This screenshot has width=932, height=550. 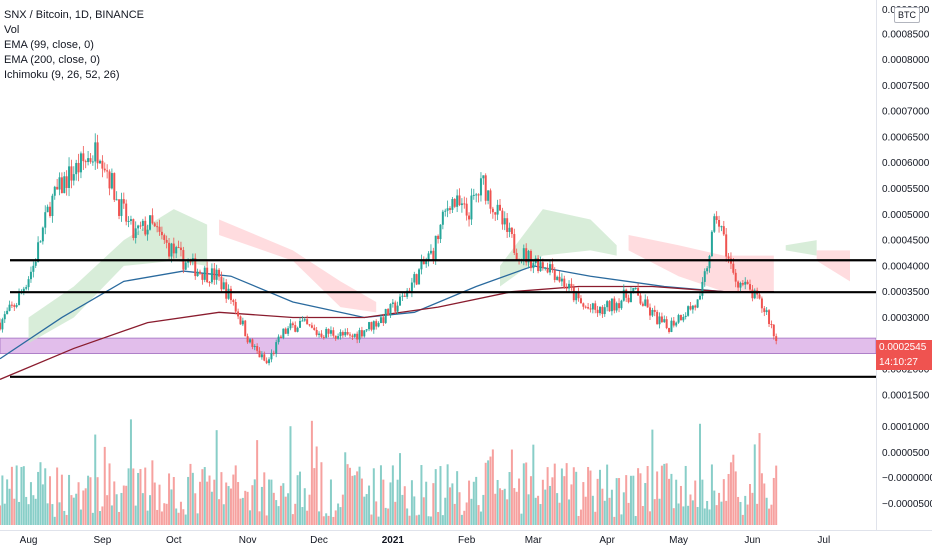 I want to click on time-tick: Mar, so click(x=534, y=540).